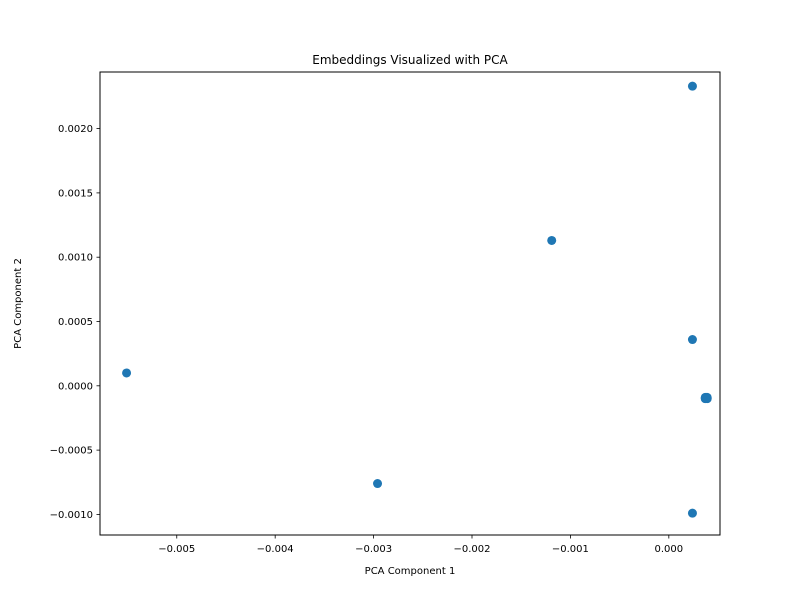 The height and width of the screenshot is (600, 800). I want to click on y-axis-label: PCA Component 2, so click(18, 303).